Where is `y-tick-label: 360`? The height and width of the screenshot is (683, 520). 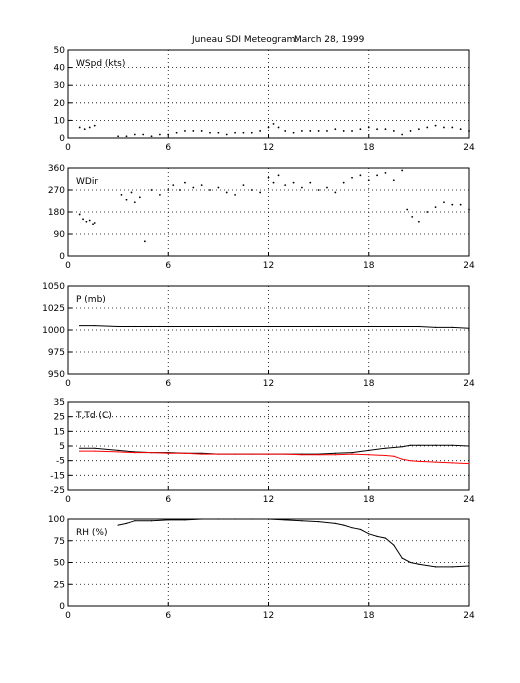
y-tick-label: 360 is located at coordinates (56, 169).